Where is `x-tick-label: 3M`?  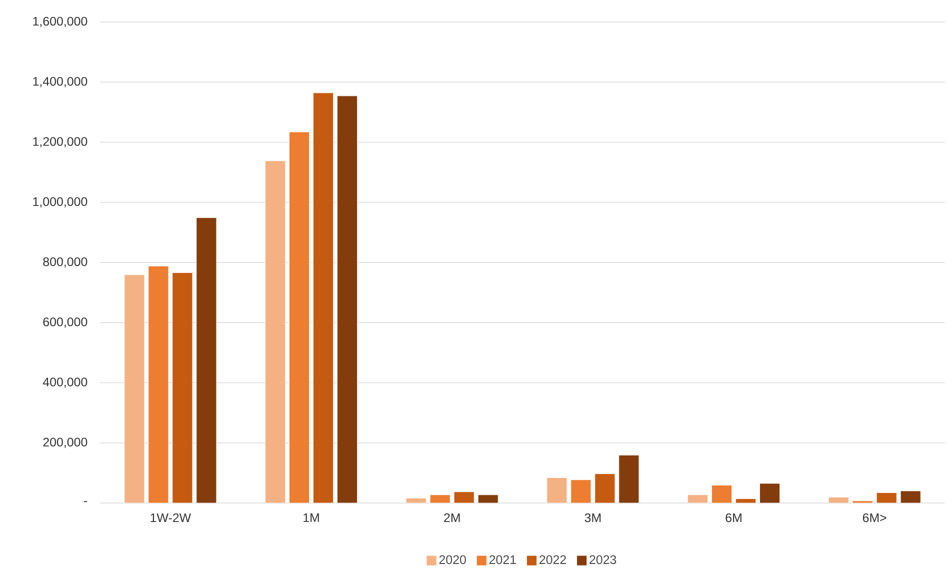 x-tick-label: 3M is located at coordinates (592, 517).